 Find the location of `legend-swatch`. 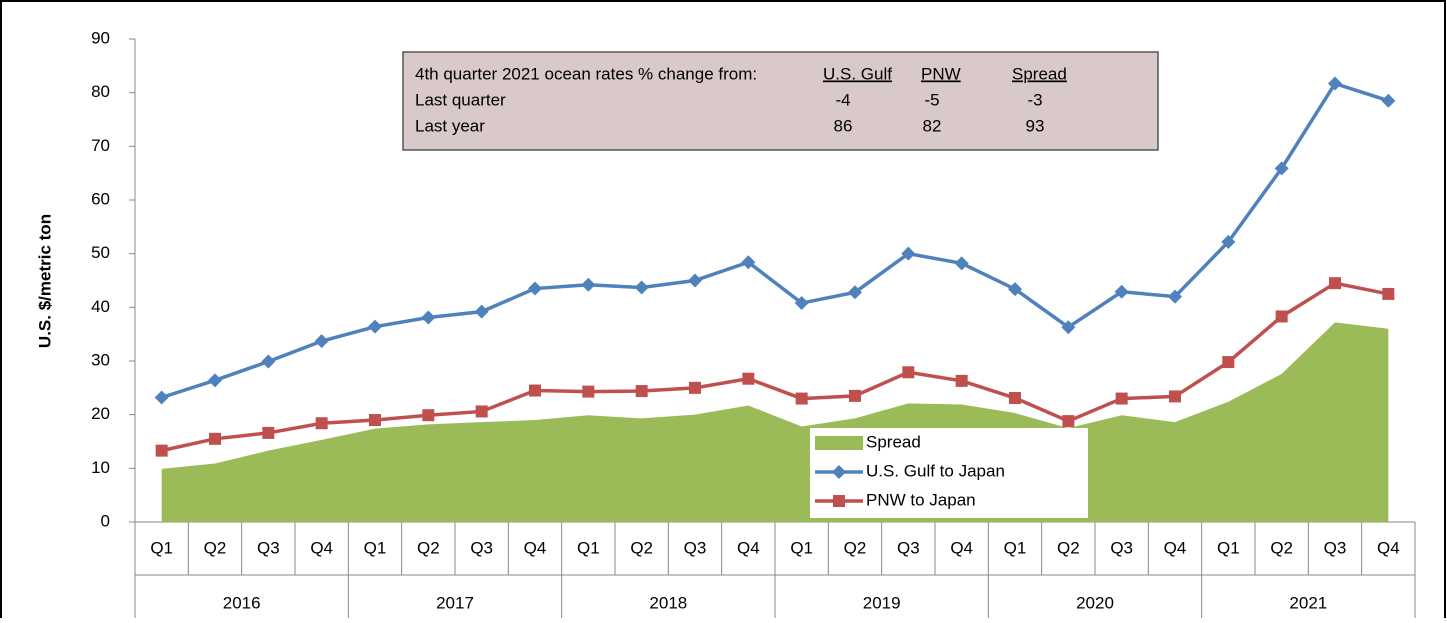

legend-swatch is located at coordinates (839, 443).